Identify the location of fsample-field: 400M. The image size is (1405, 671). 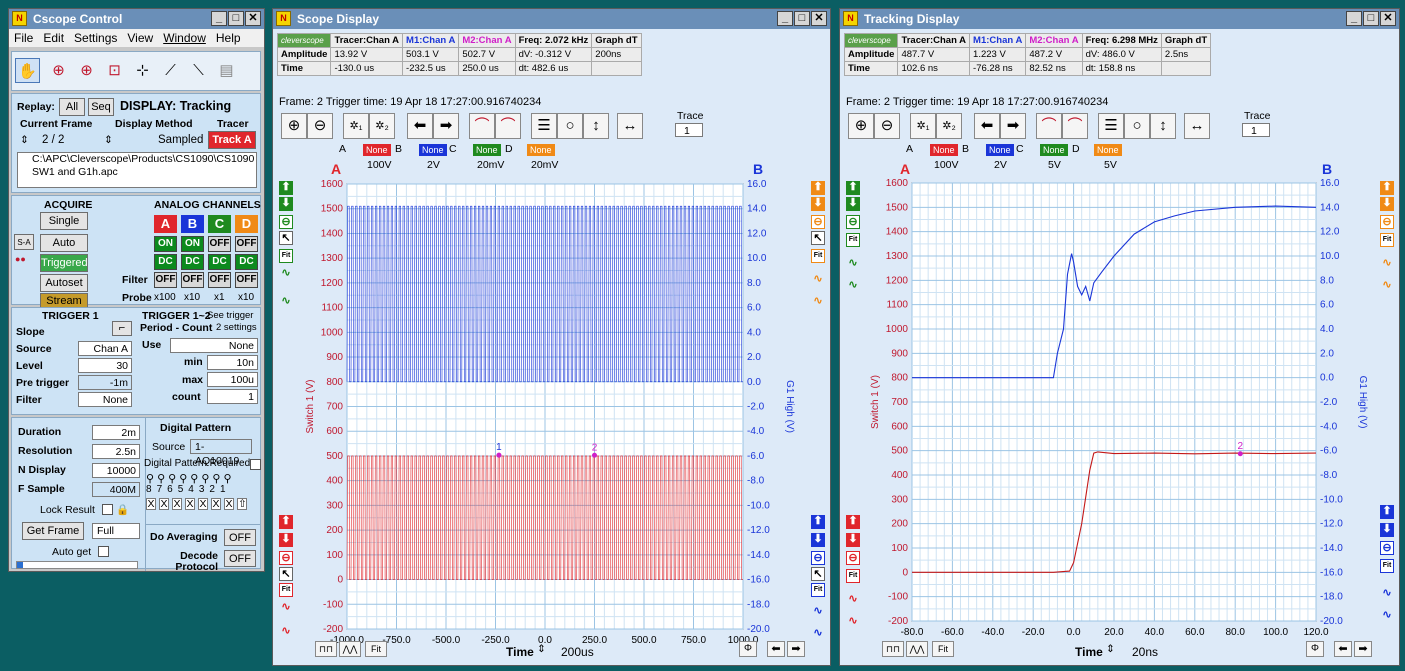
(116, 489).